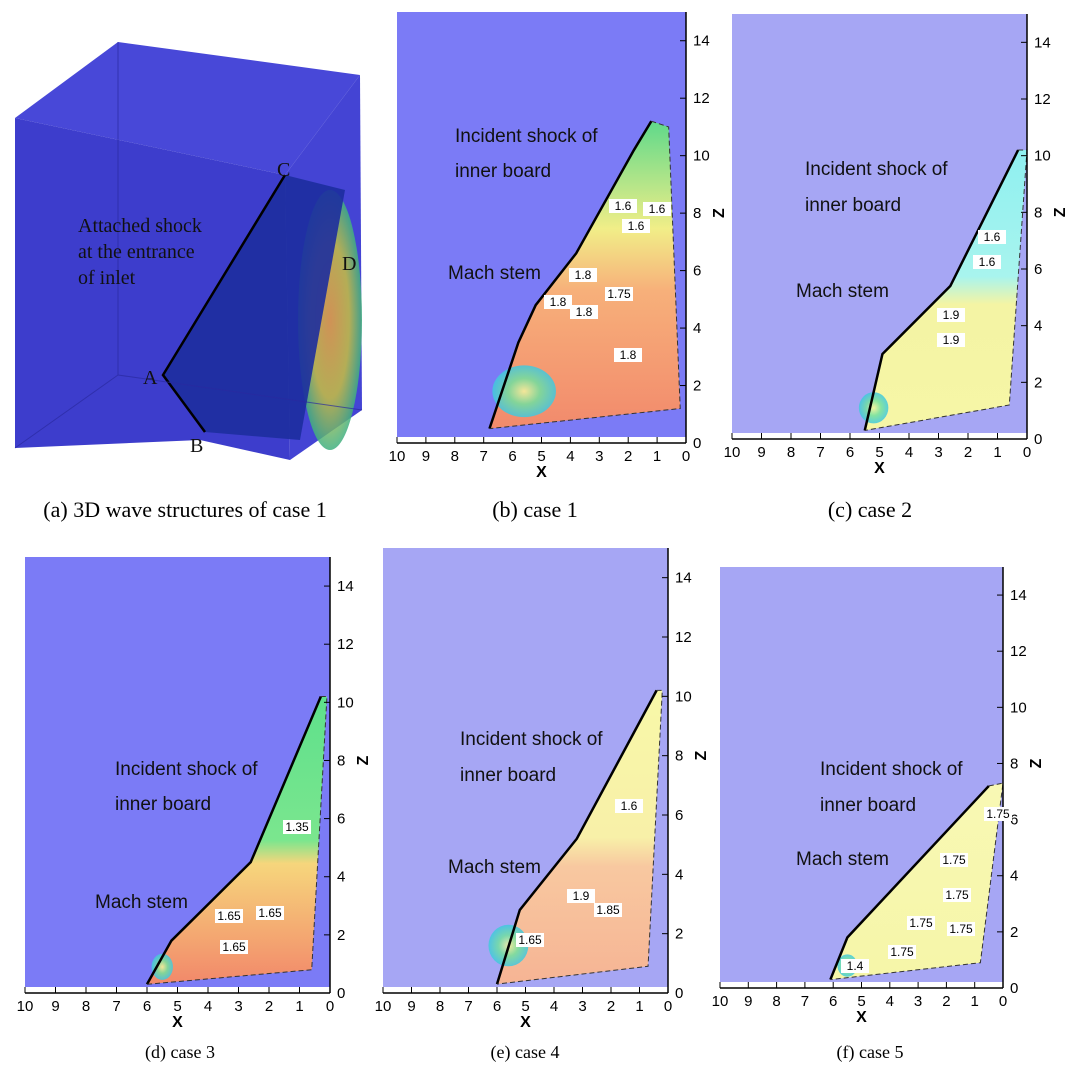  Describe the element at coordinates (196, 446) in the screenshot. I see `point-label: B` at that location.